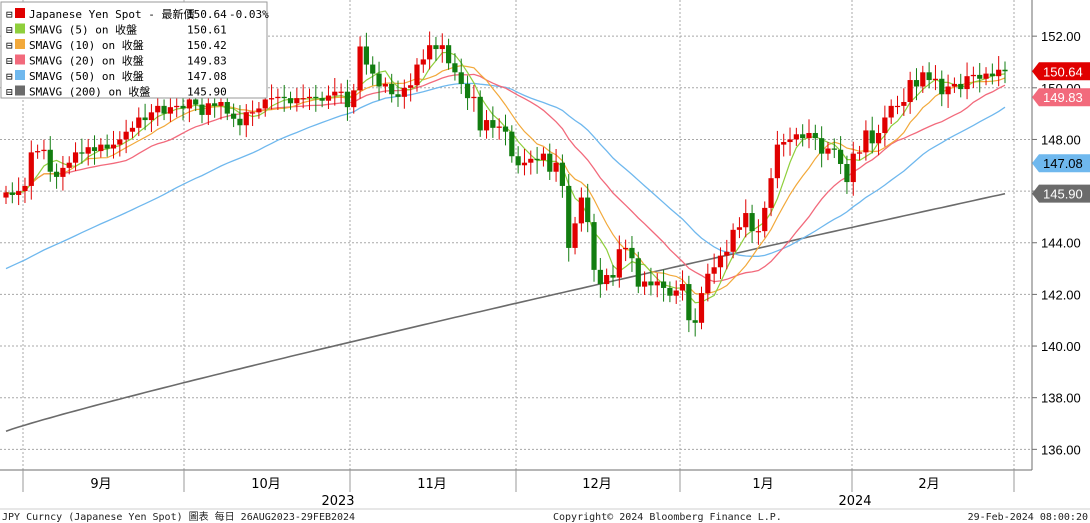 This screenshot has width=1090, height=523. Describe the element at coordinates (207, 61) in the screenshot. I see `legend-value: 149.83` at that location.